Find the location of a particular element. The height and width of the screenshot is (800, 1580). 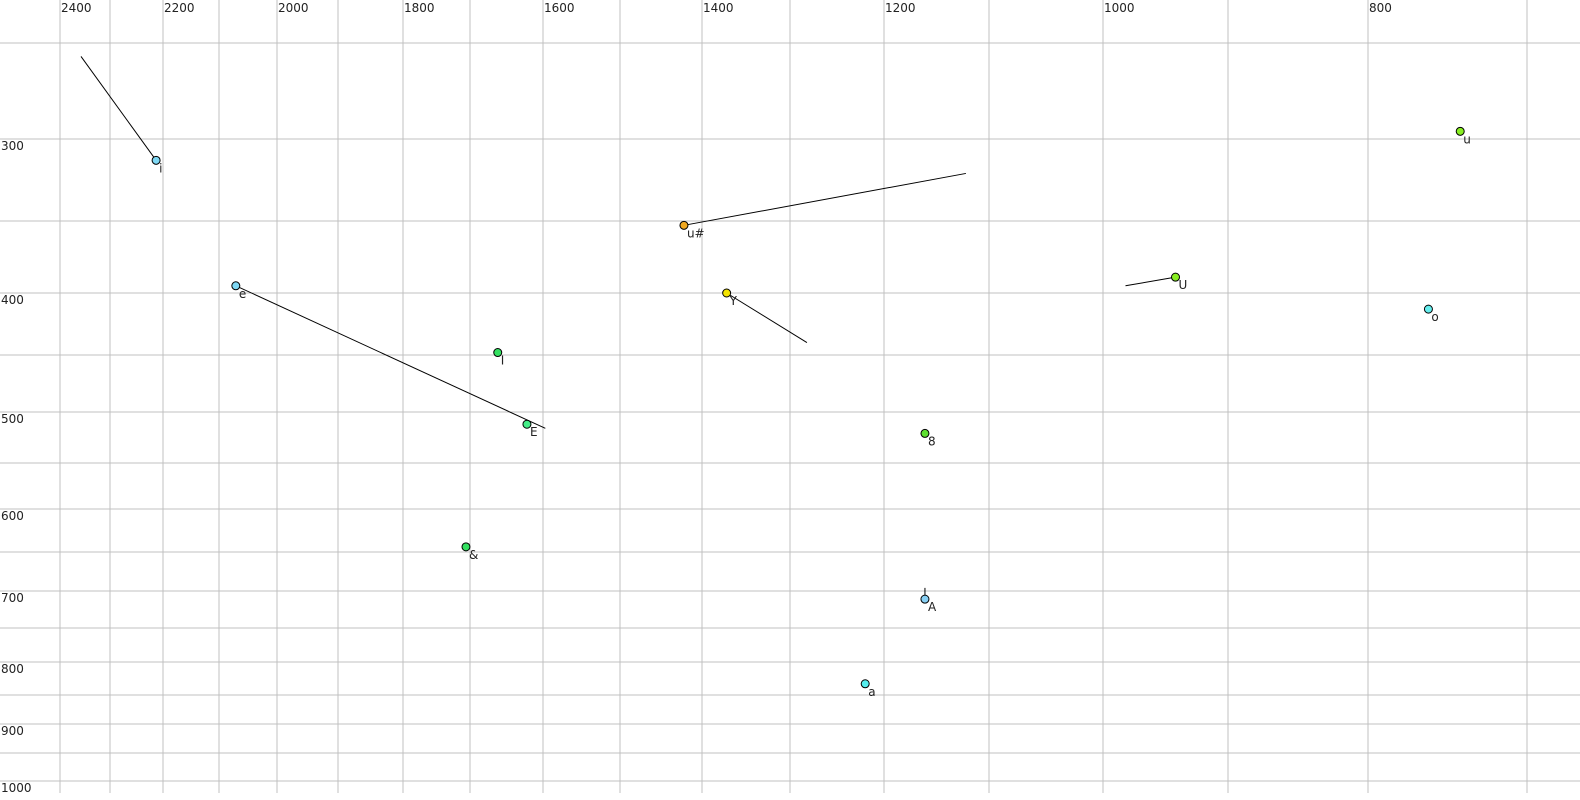

vowel-point: o is located at coordinates (1431, 314).